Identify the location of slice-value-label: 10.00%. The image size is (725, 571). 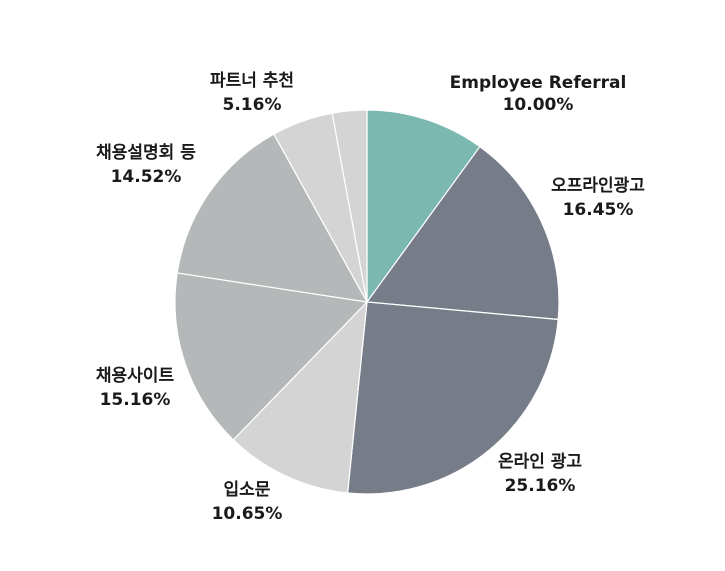
(538, 105).